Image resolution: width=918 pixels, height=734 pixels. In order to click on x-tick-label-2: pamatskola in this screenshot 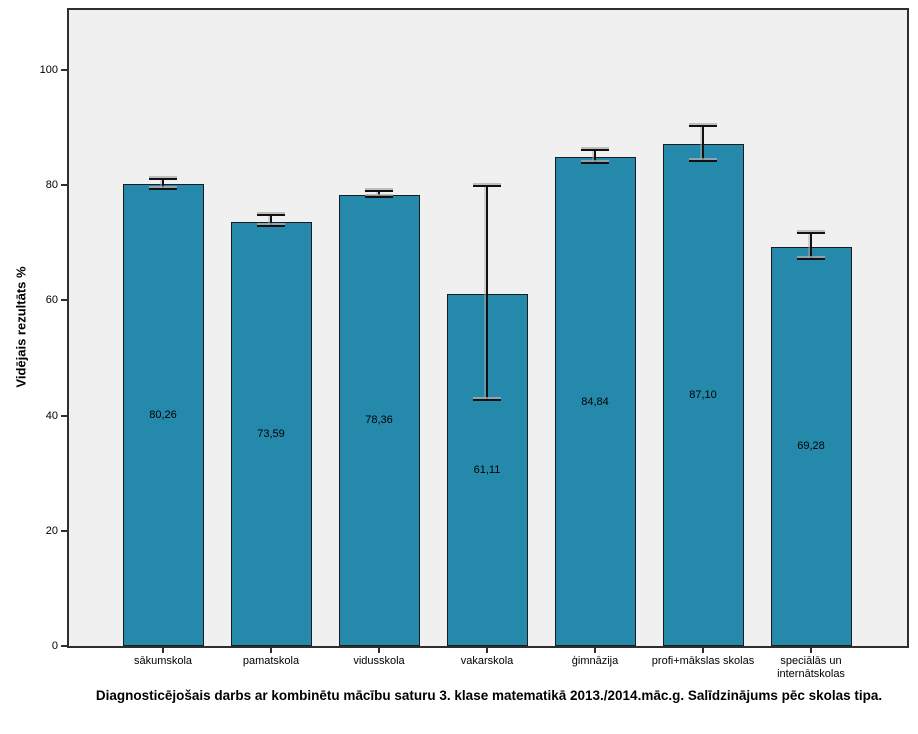, I will do `click(271, 661)`.